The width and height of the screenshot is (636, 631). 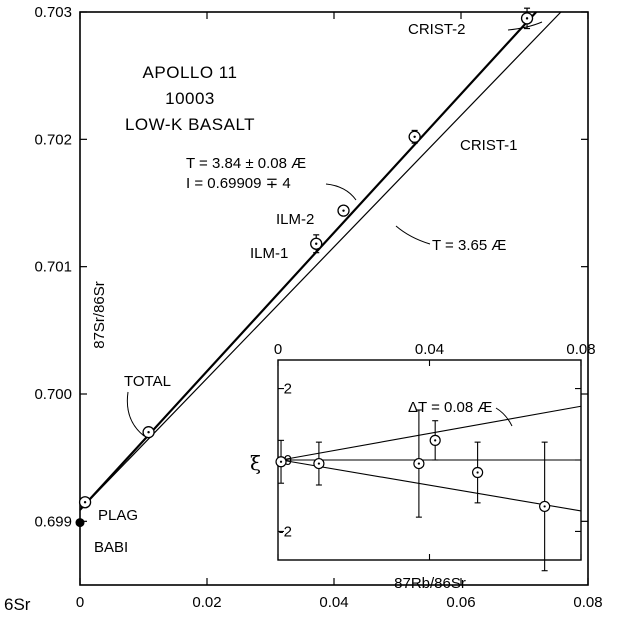 What do you see at coordinates (489, 145) in the screenshot?
I see `point-label-crist-1: CRIST-1` at bounding box center [489, 145].